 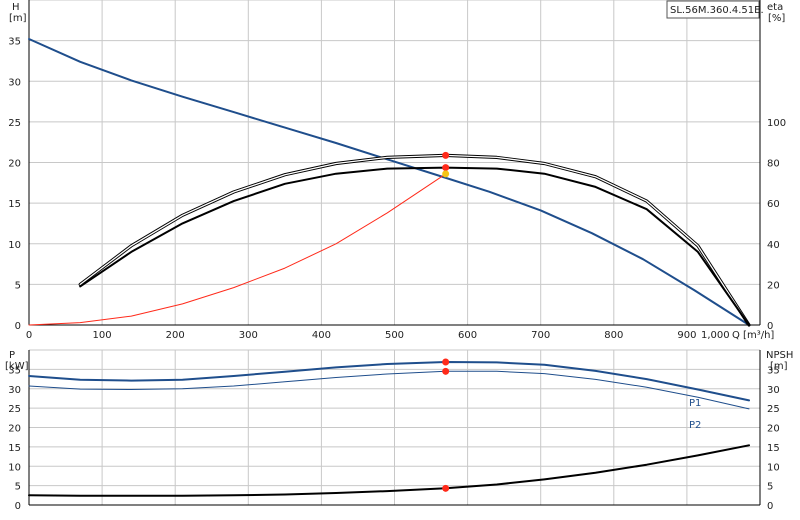 I want to click on head-axis-unit: [m], so click(x=18, y=18).